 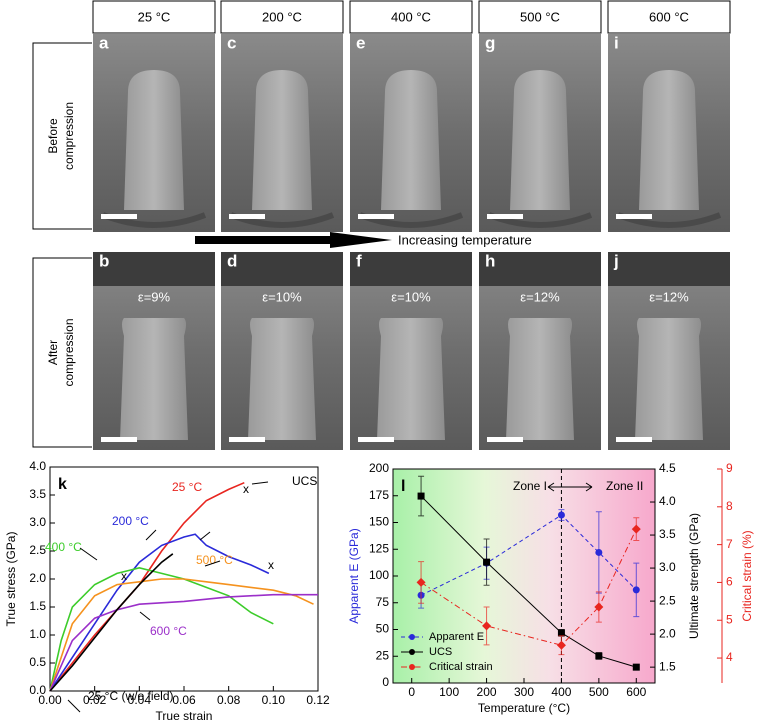 What do you see at coordinates (37, 634) in the screenshot?
I see `y-tick-label: 1.0` at bounding box center [37, 634].